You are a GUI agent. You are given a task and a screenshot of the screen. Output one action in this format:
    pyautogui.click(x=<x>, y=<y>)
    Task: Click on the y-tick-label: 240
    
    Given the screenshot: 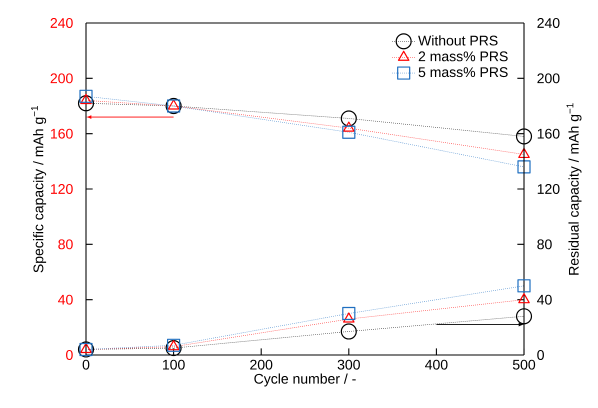 What is the action you would take?
    pyautogui.click(x=61, y=23)
    